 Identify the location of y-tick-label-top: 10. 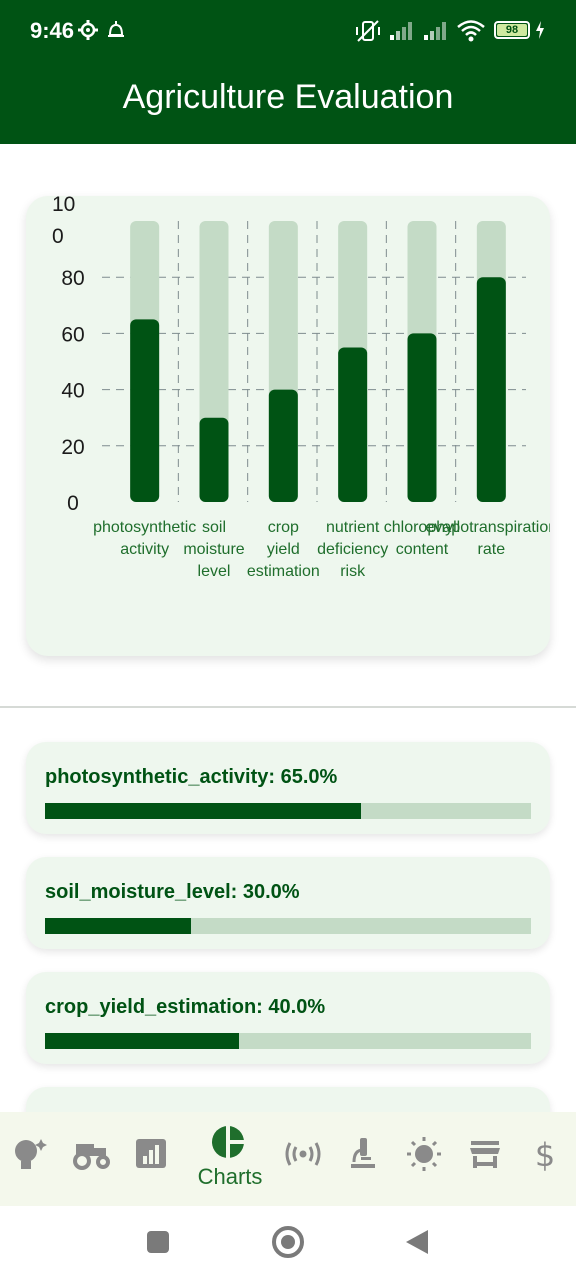
(63, 206).